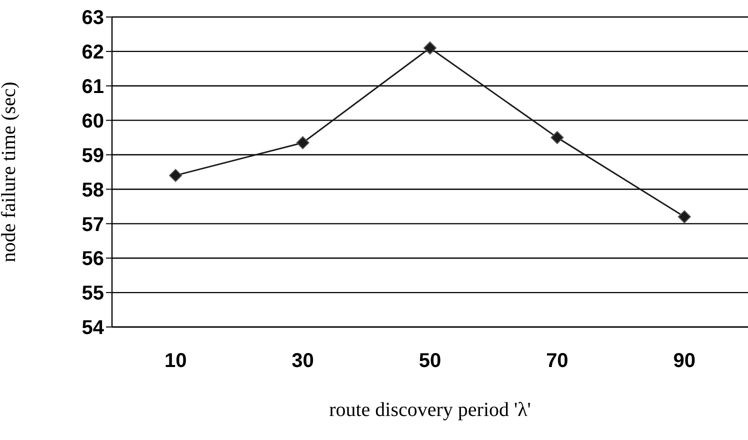  What do you see at coordinates (93, 190) in the screenshot?
I see `y-tick-label: 58` at bounding box center [93, 190].